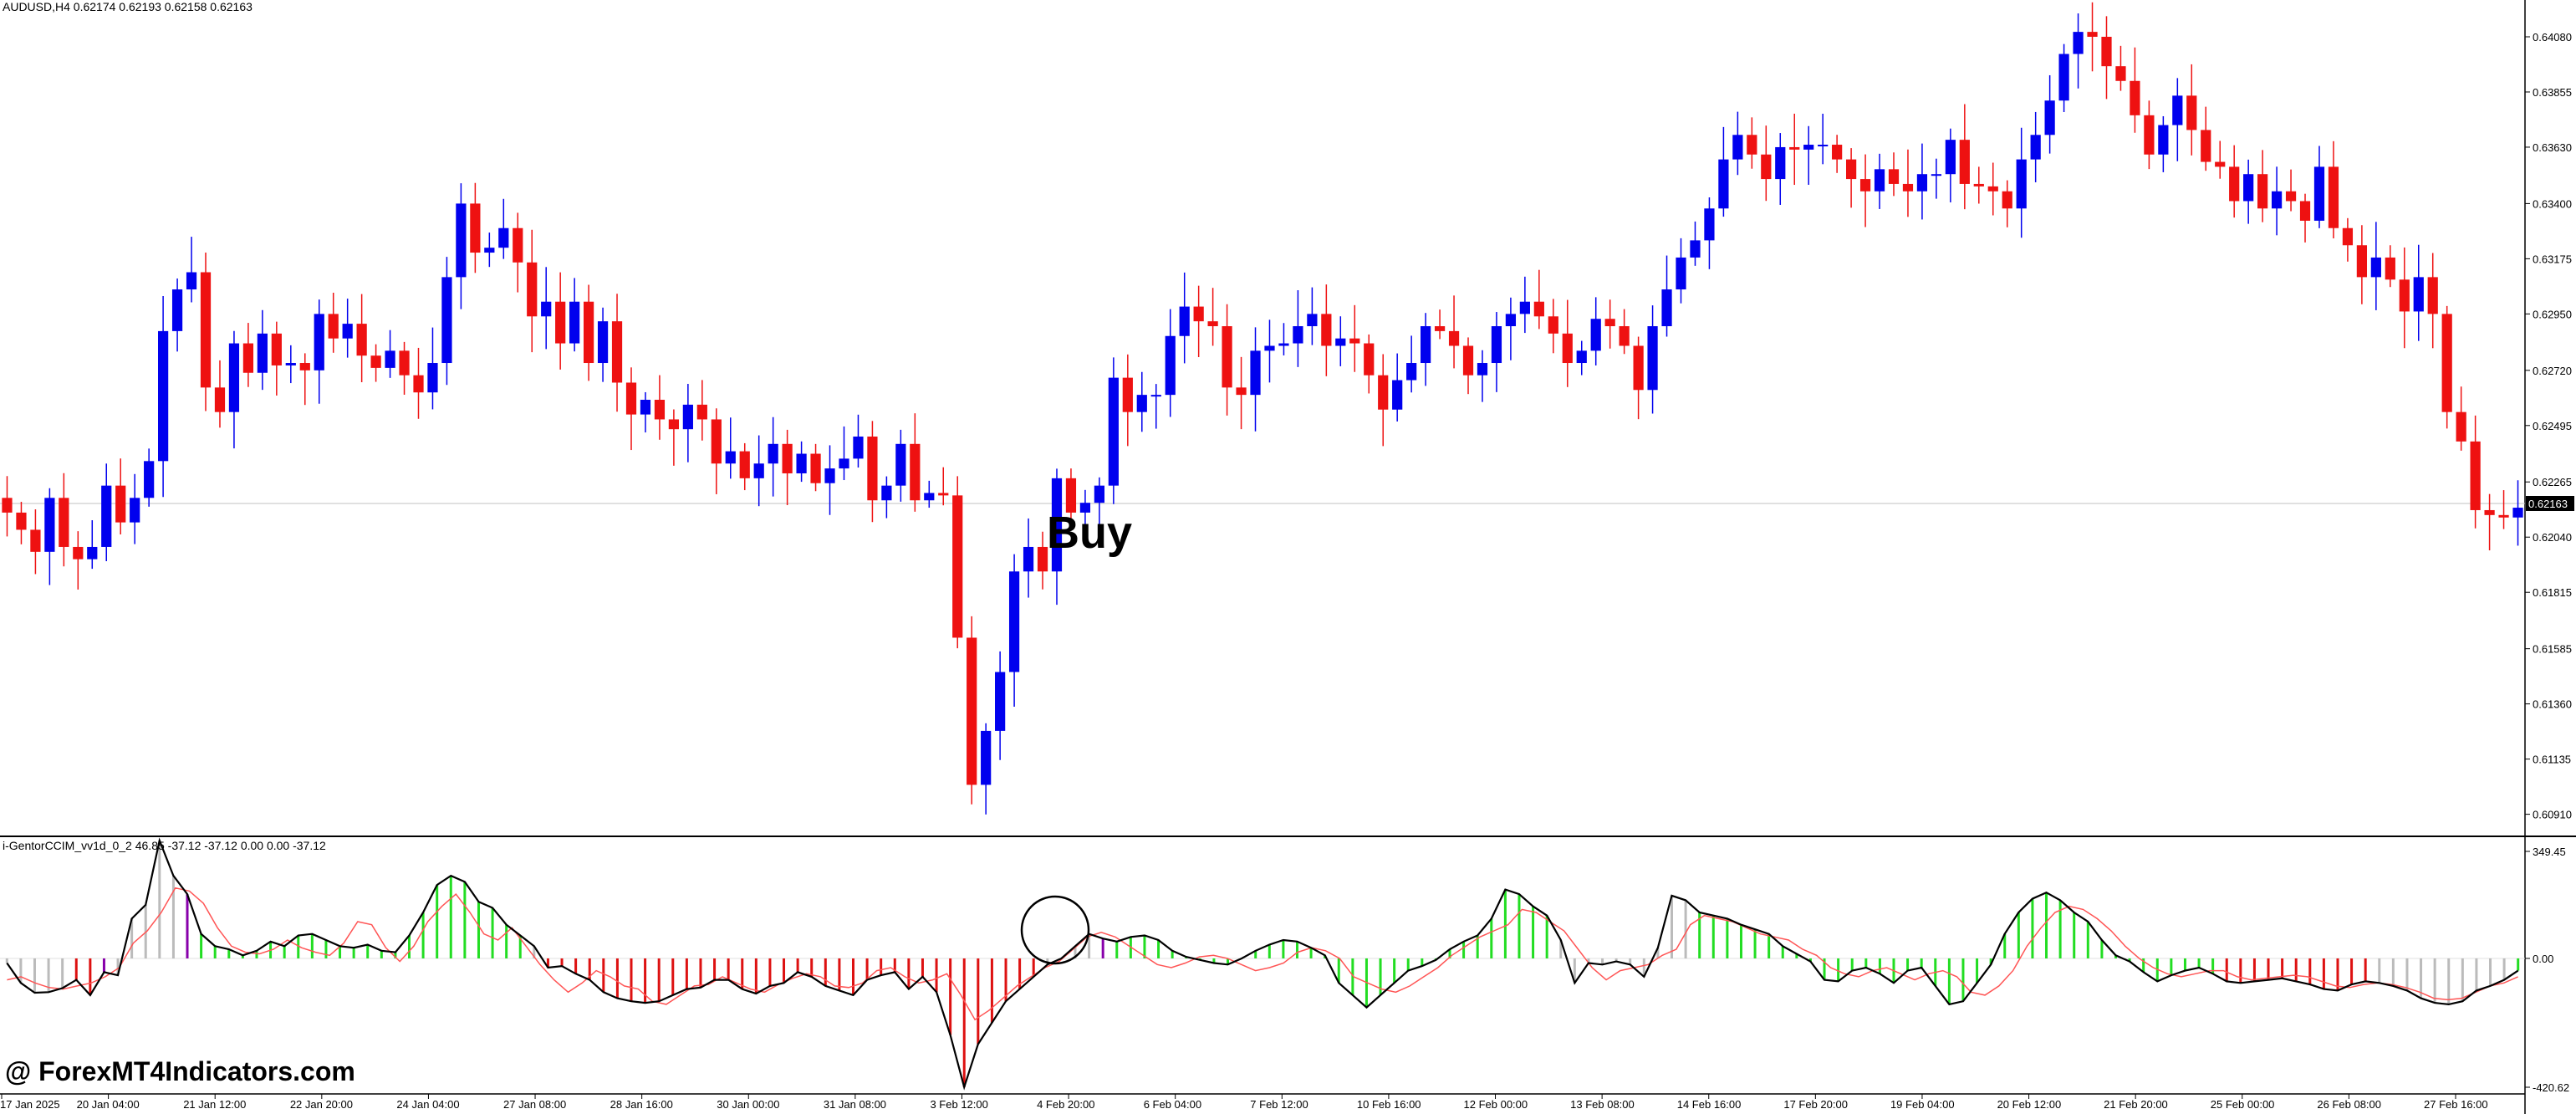 The width and height of the screenshot is (2576, 1114). What do you see at coordinates (2456, 1104) in the screenshot?
I see `time-tick-label: 27 Feb 16:00` at bounding box center [2456, 1104].